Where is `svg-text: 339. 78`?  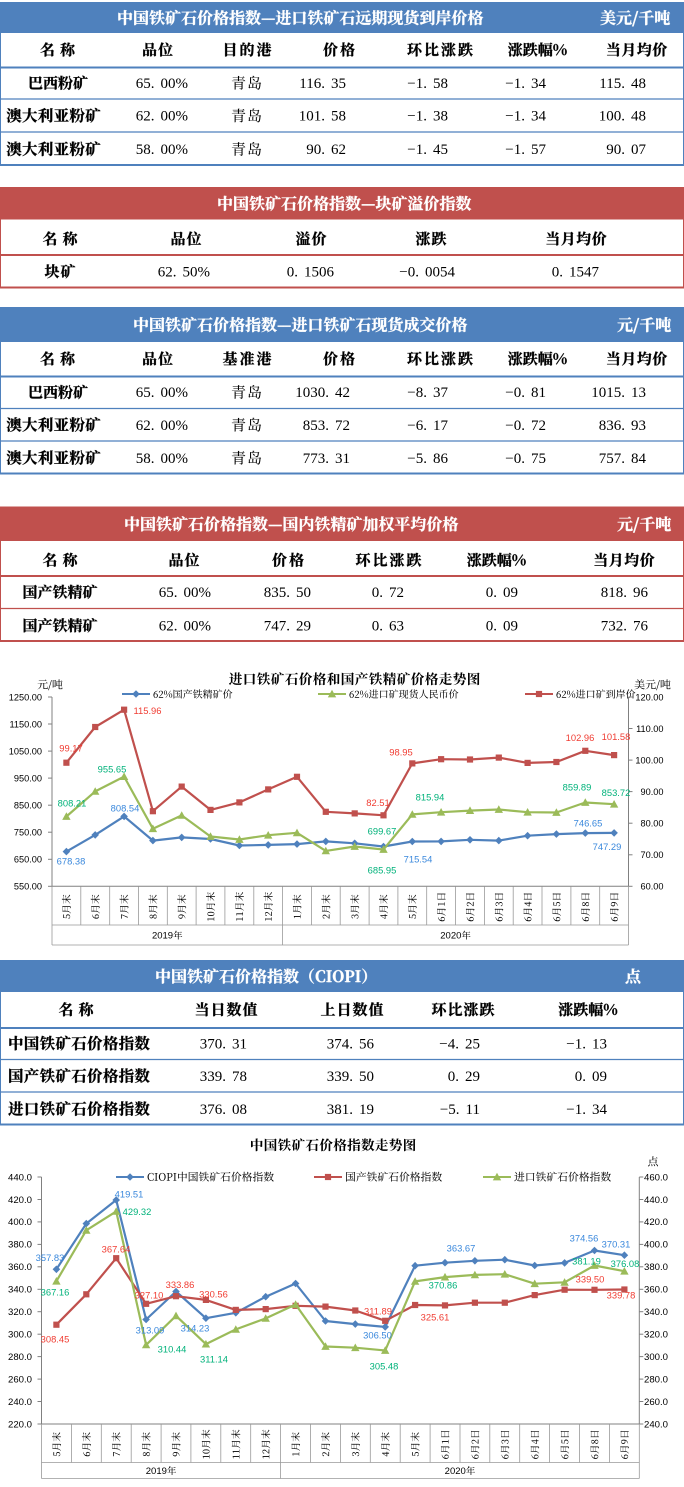 svg-text: 339. 78 is located at coordinates (223, 1077).